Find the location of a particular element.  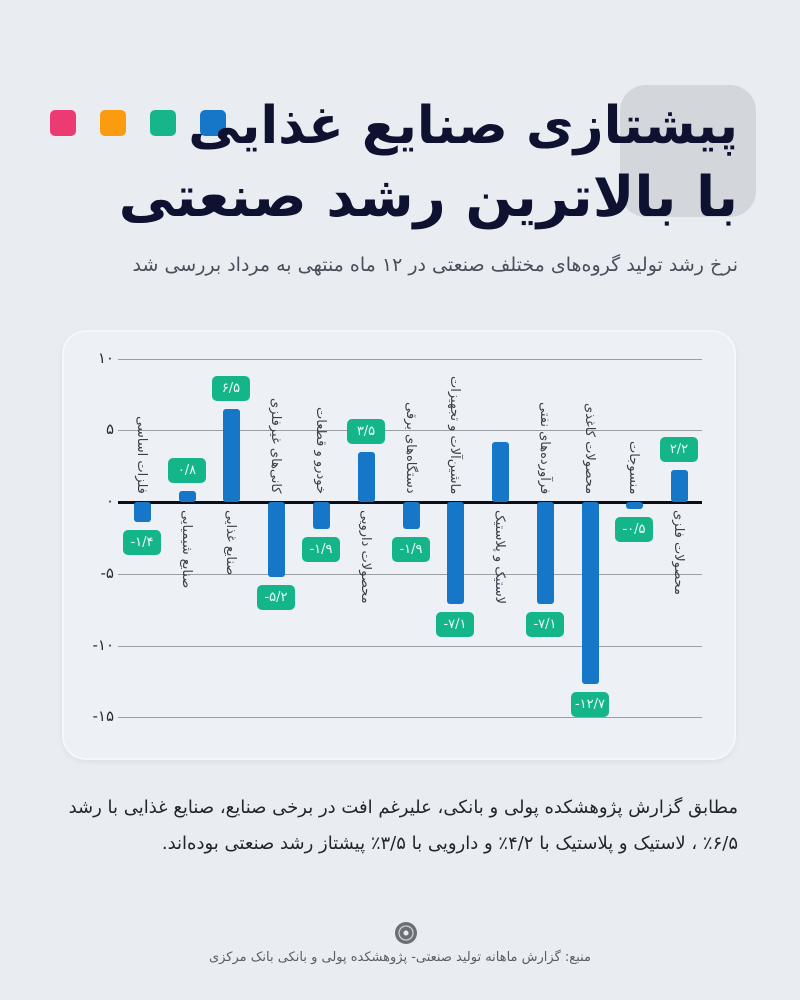

institute-logo-icon is located at coordinates (406, 933).